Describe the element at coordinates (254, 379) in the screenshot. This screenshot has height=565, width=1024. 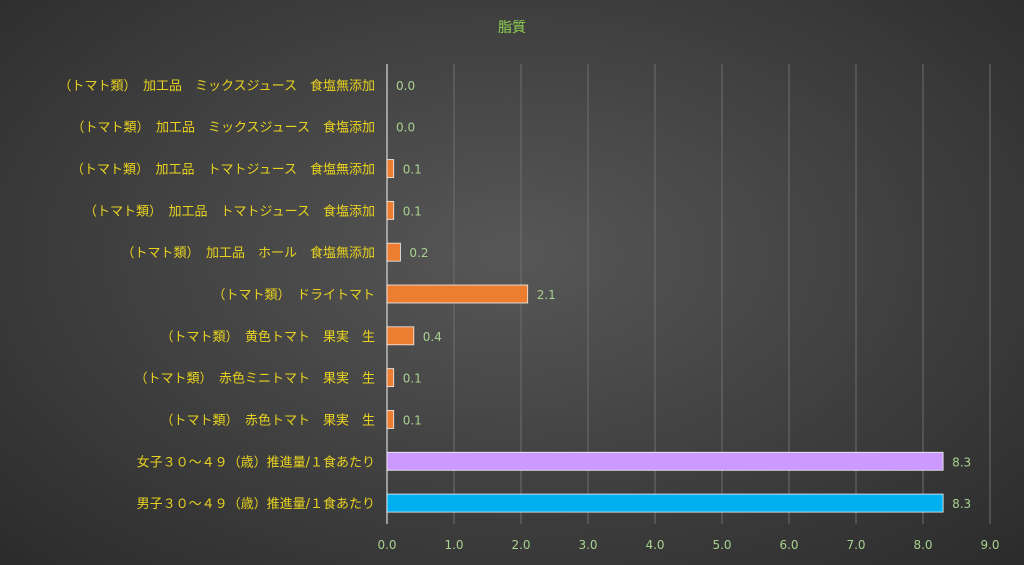
I see `category-label: （トマト類） 赤色ミニトマト 果実 生` at that location.